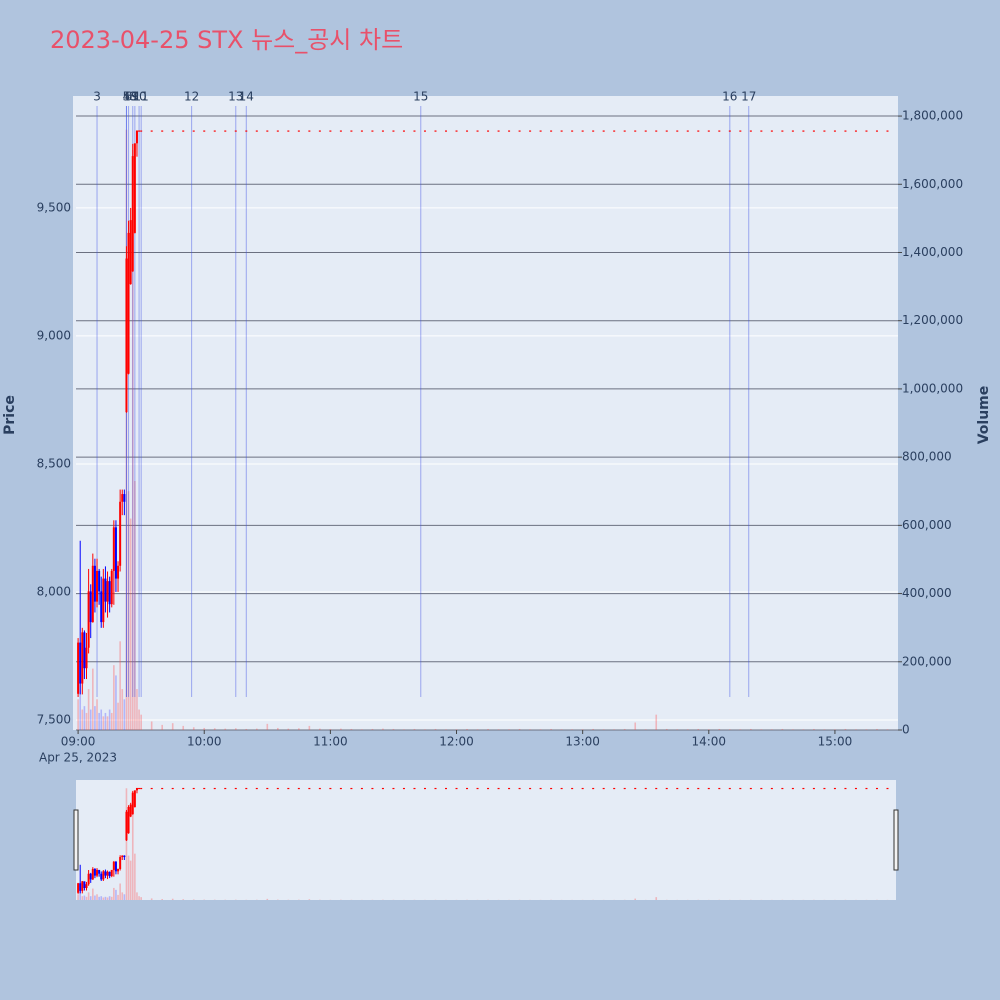  I want to click on event-label: 9, so click(135, 97).